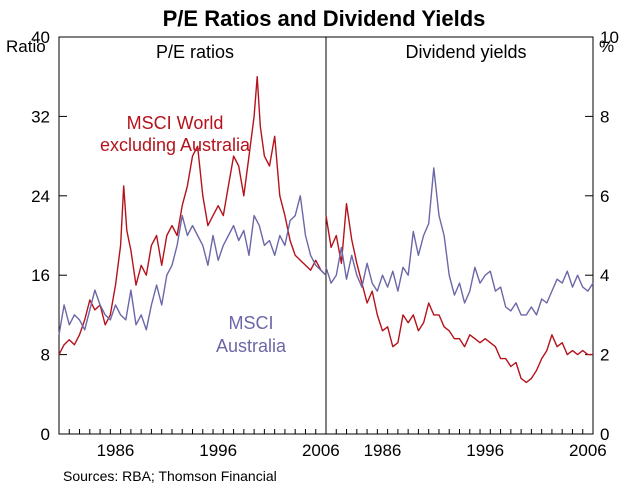  What do you see at coordinates (175, 134) in the screenshot?
I see `series-label-msci-world-excluding-australia: MSCI World excluding Australia` at bounding box center [175, 134].